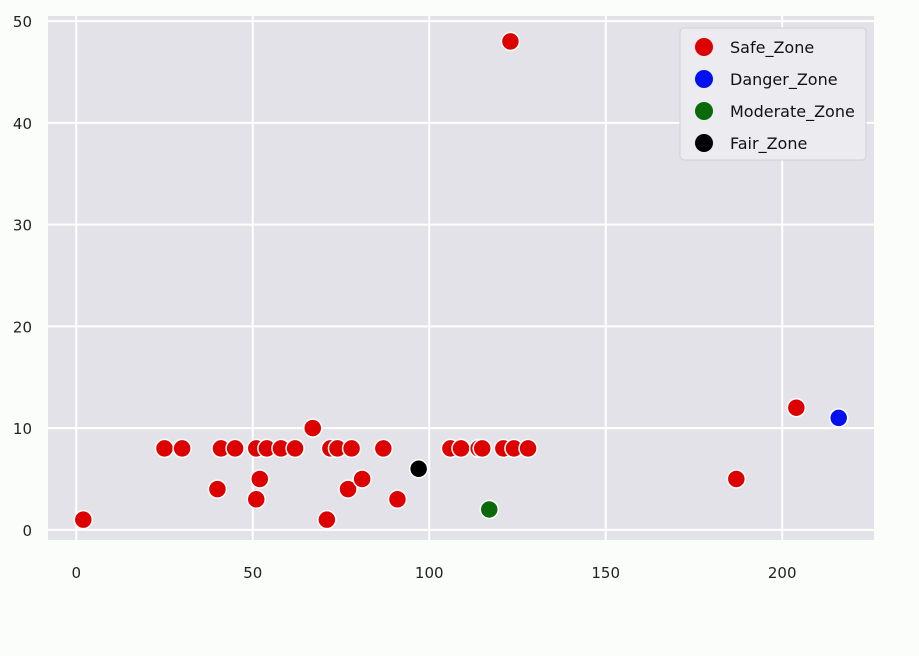 The height and width of the screenshot is (656, 919). What do you see at coordinates (704, 79) in the screenshot?
I see `legend-marker-danger-zone` at bounding box center [704, 79].